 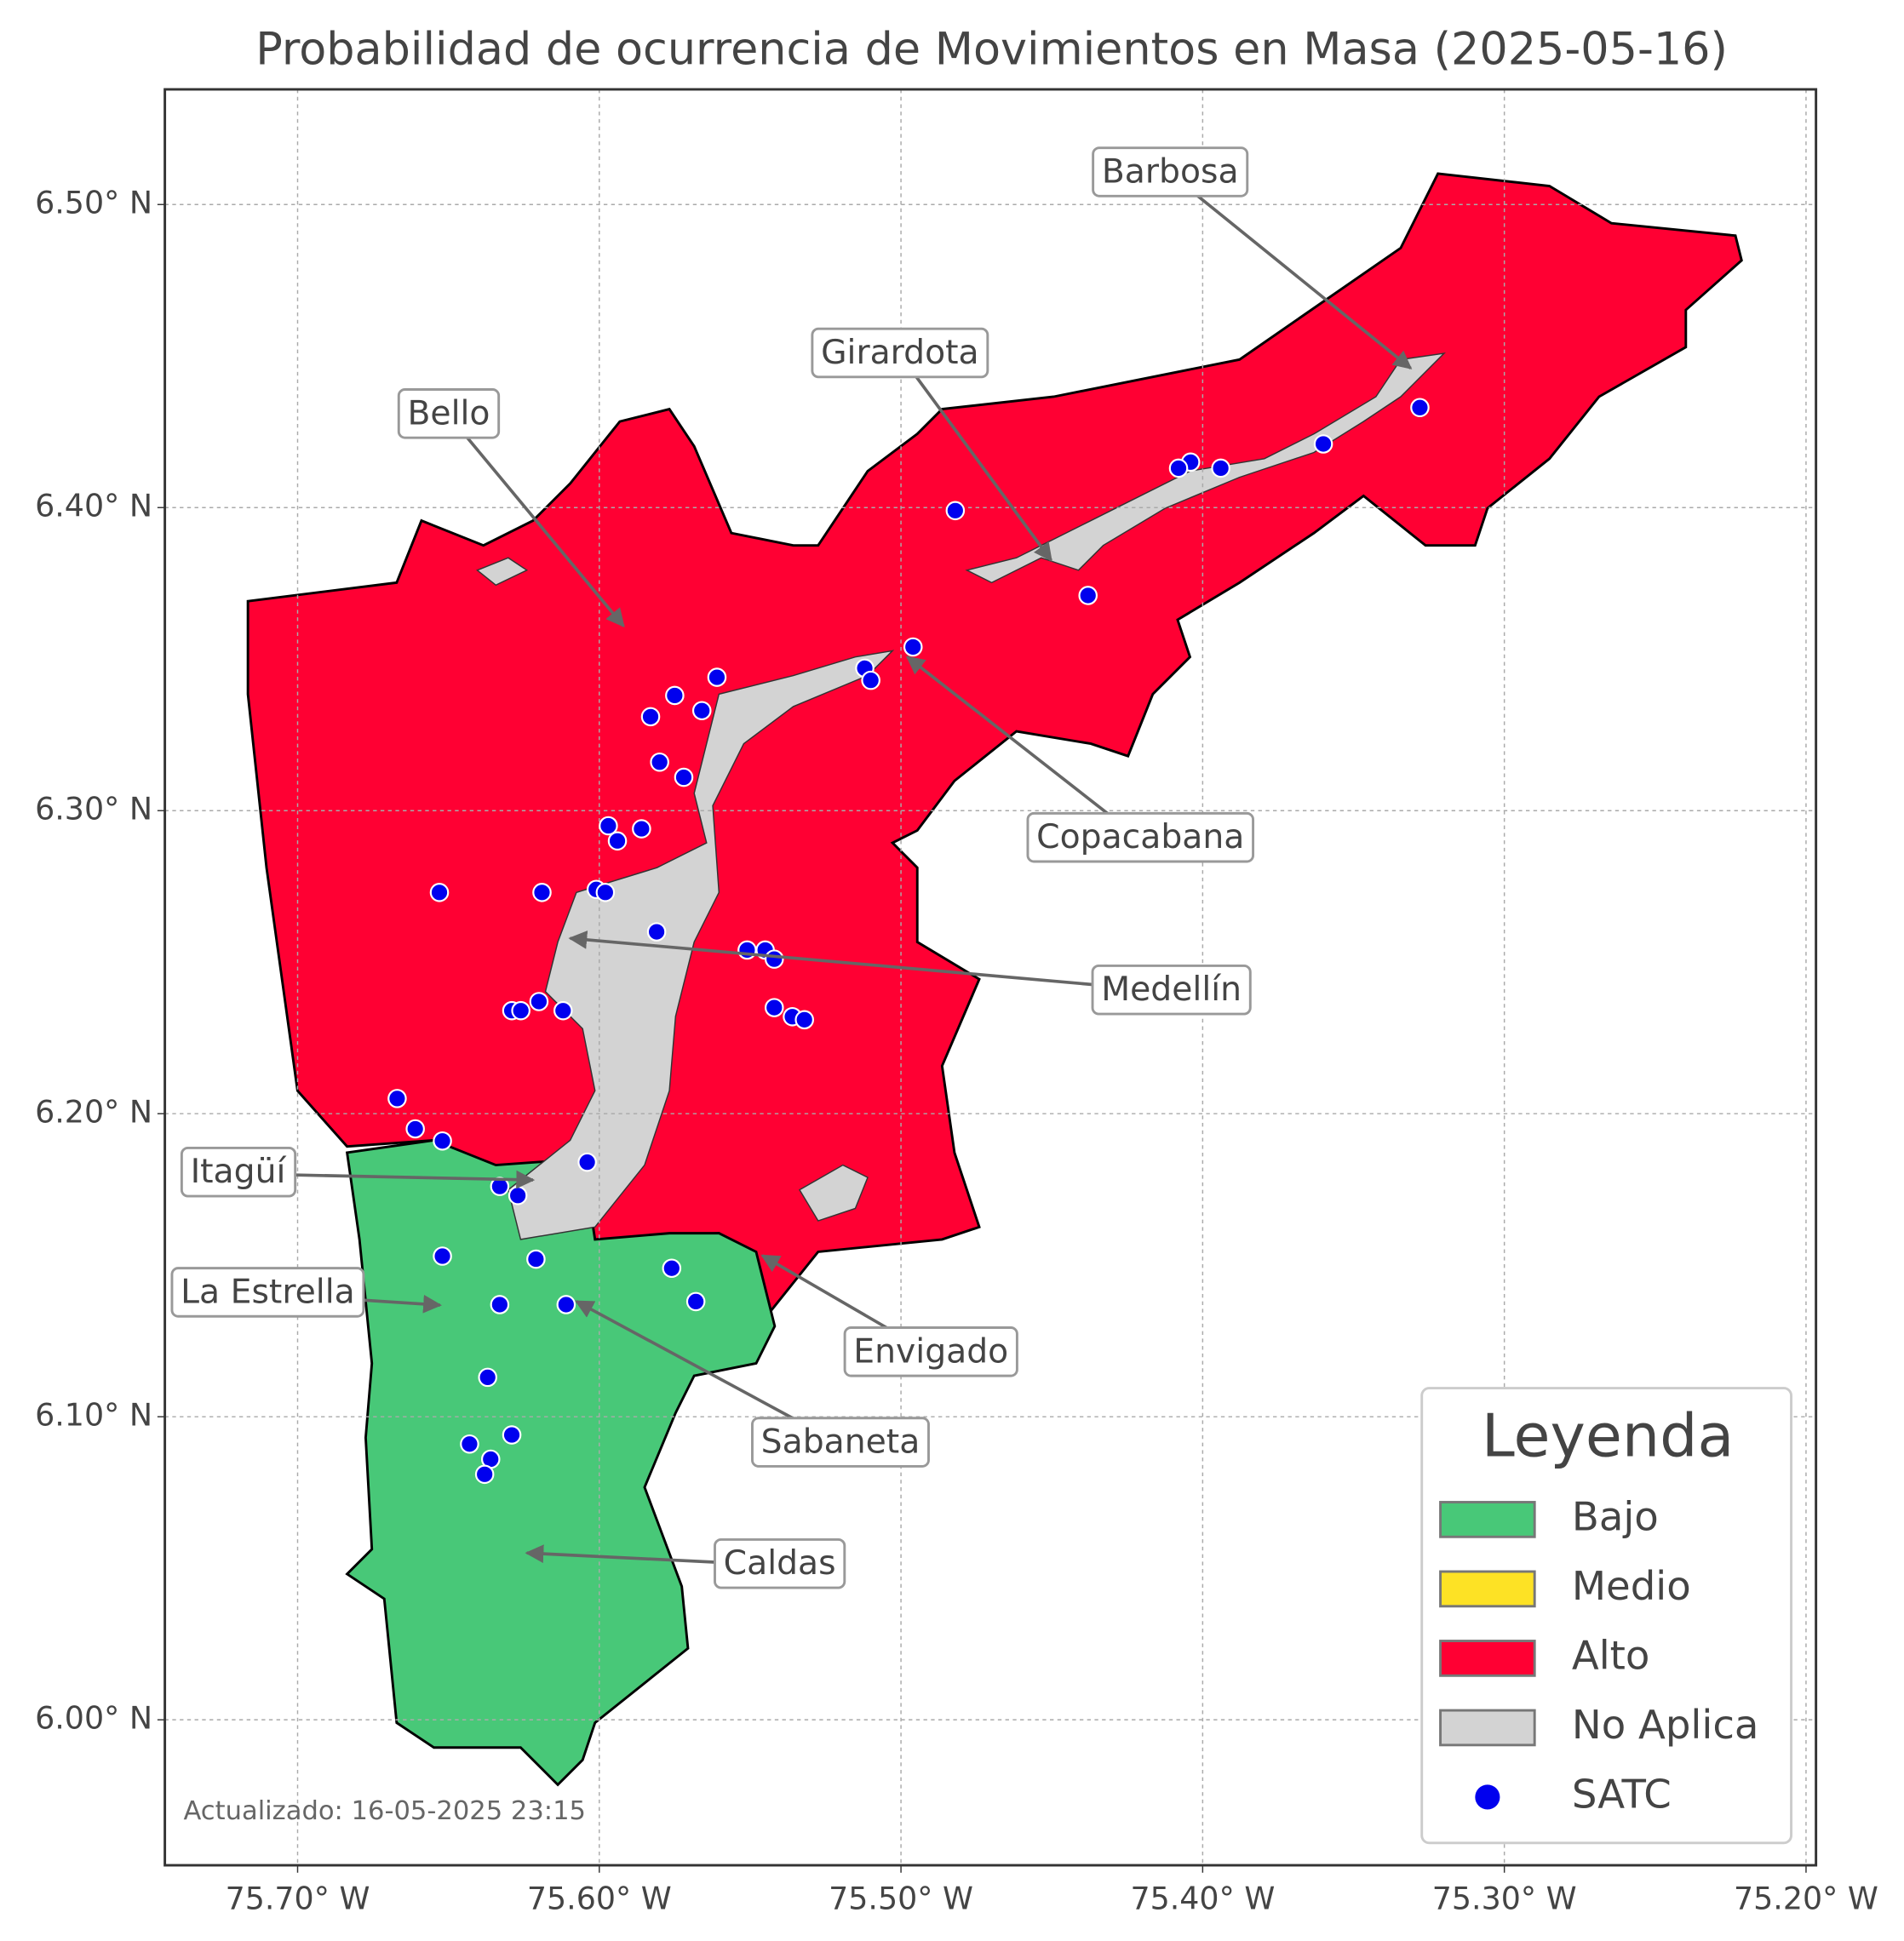 I want to click on municipality-label: Bello, so click(x=448, y=413).